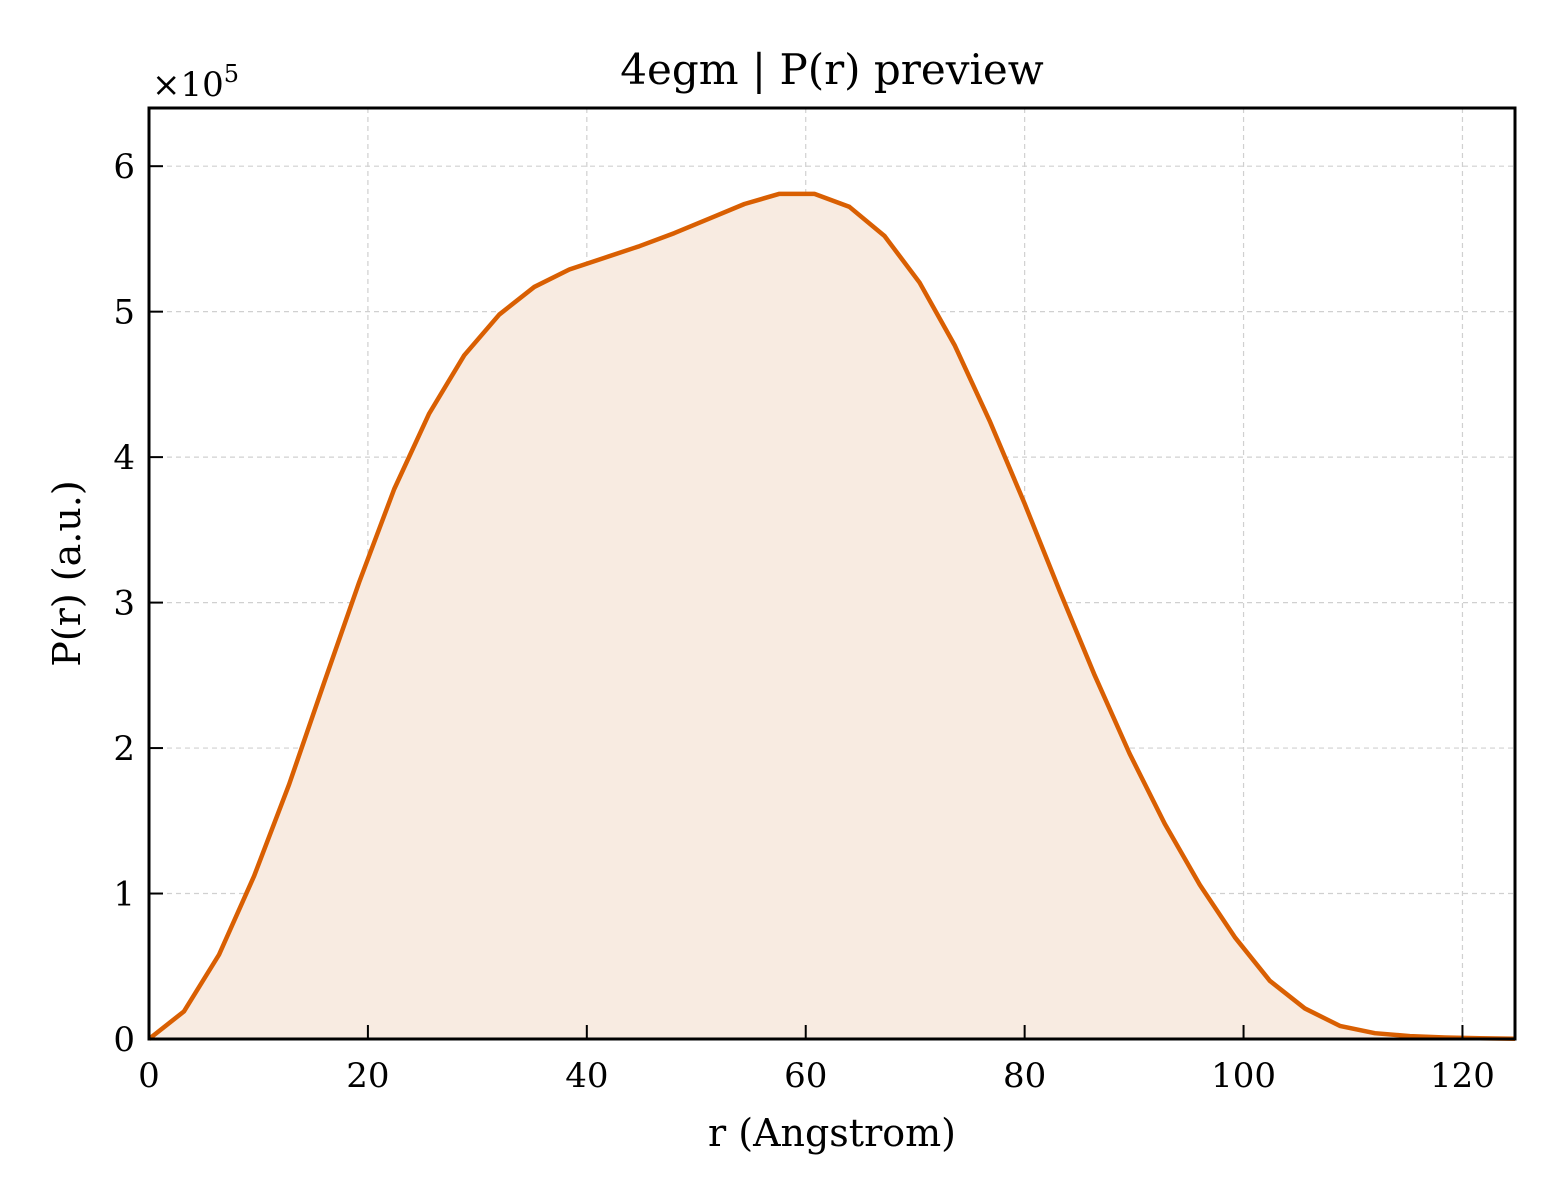 The height and width of the screenshot is (1200, 1560). I want to click on x-axis-label: r (Angstrom), so click(832, 1133).